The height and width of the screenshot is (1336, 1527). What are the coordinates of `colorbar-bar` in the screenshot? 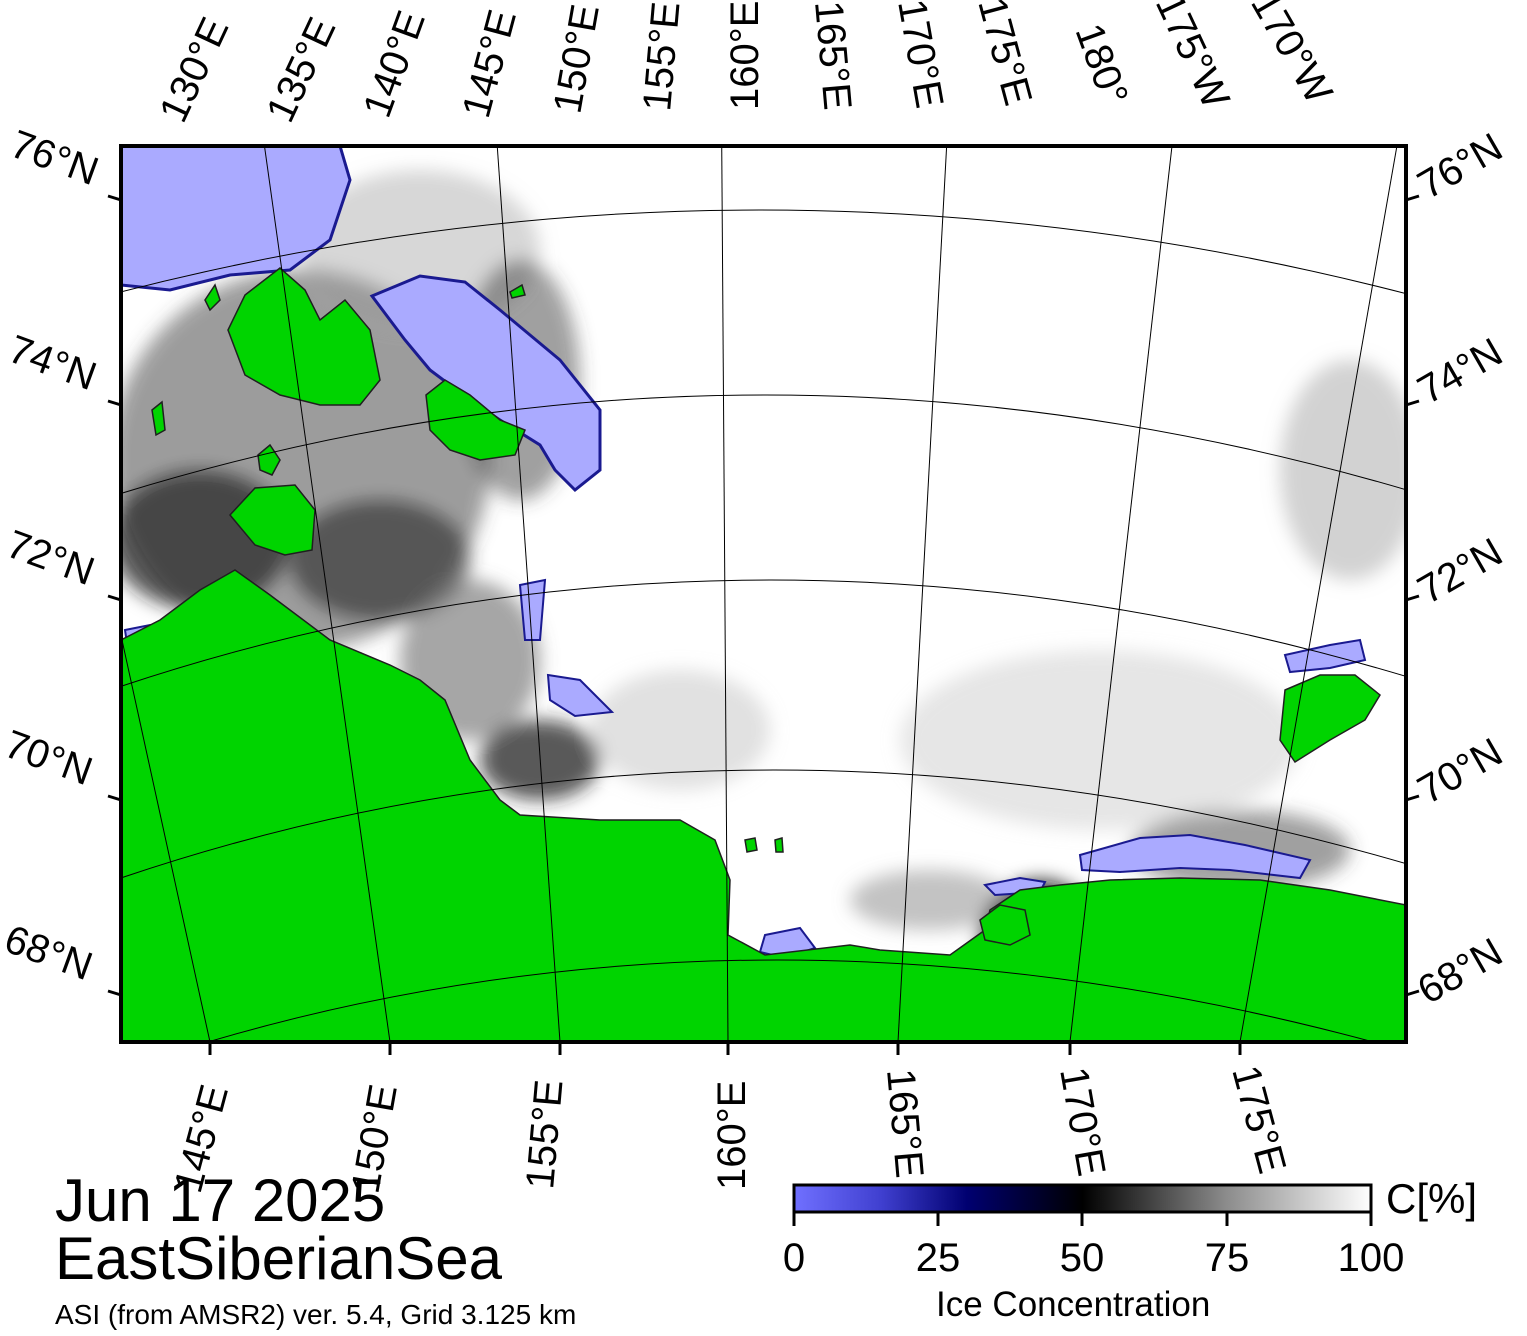 It's located at (1082, 1198).